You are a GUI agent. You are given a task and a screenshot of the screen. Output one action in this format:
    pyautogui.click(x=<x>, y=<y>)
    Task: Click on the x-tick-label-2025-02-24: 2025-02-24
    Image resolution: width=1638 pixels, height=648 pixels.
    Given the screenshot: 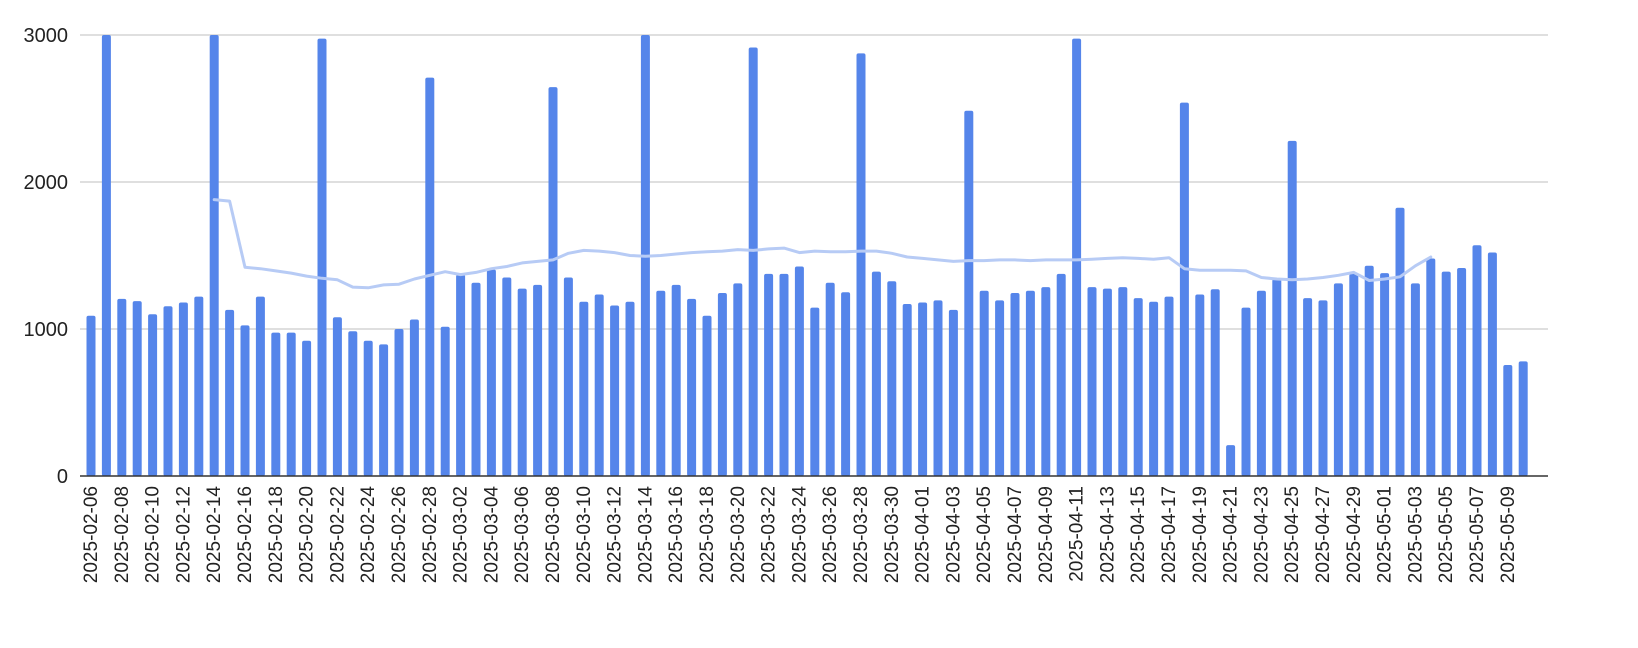 What is the action you would take?
    pyautogui.click(x=368, y=535)
    